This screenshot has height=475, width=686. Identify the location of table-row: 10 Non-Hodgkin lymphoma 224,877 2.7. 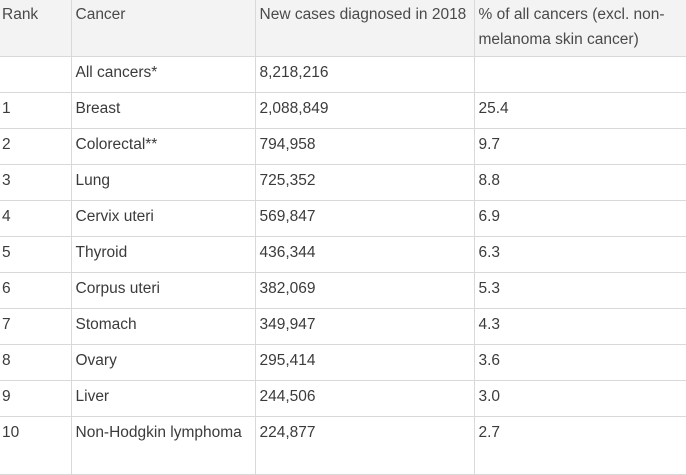
(343, 445).